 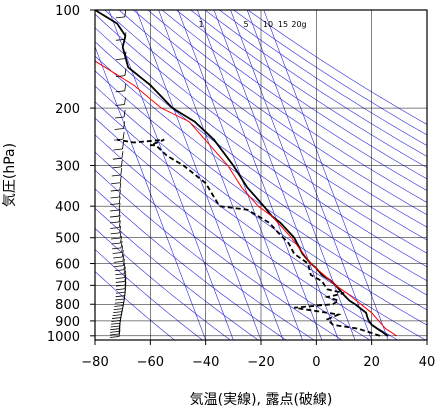 What do you see at coordinates (67, 11) in the screenshot?
I see `y-tick-label: 100` at bounding box center [67, 11].